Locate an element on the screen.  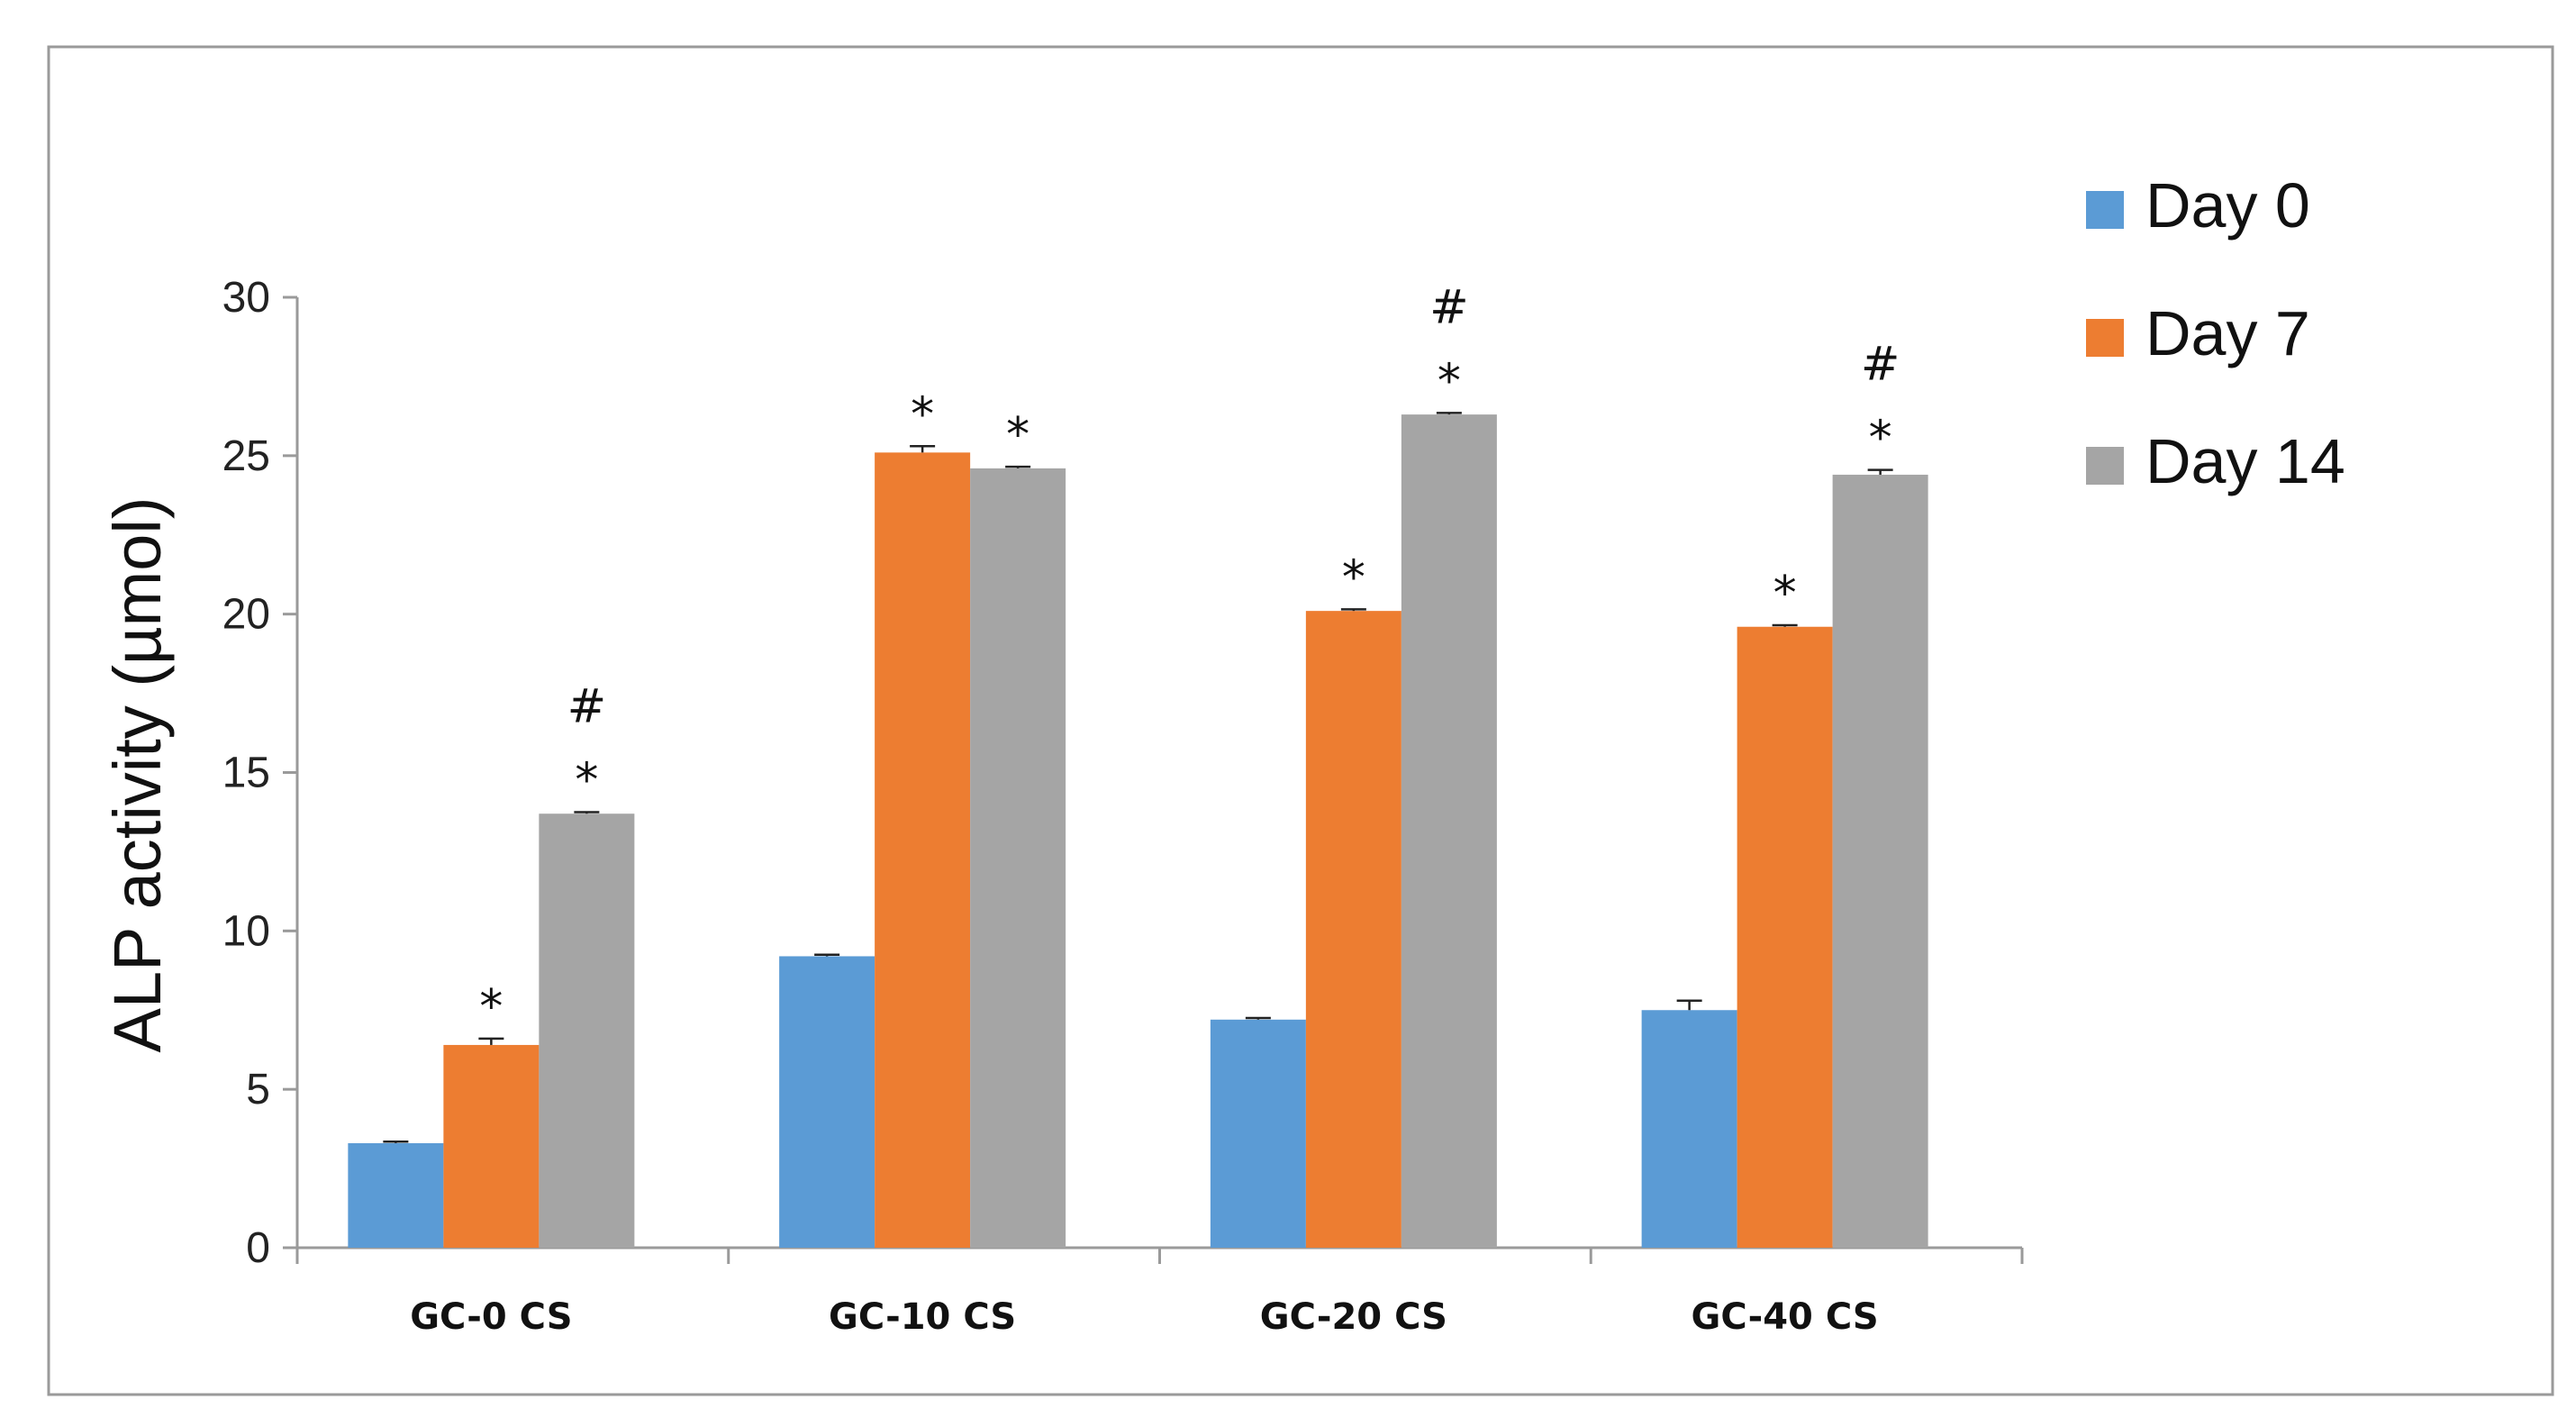
legend-label: Day 14 is located at coordinates (2245, 461).